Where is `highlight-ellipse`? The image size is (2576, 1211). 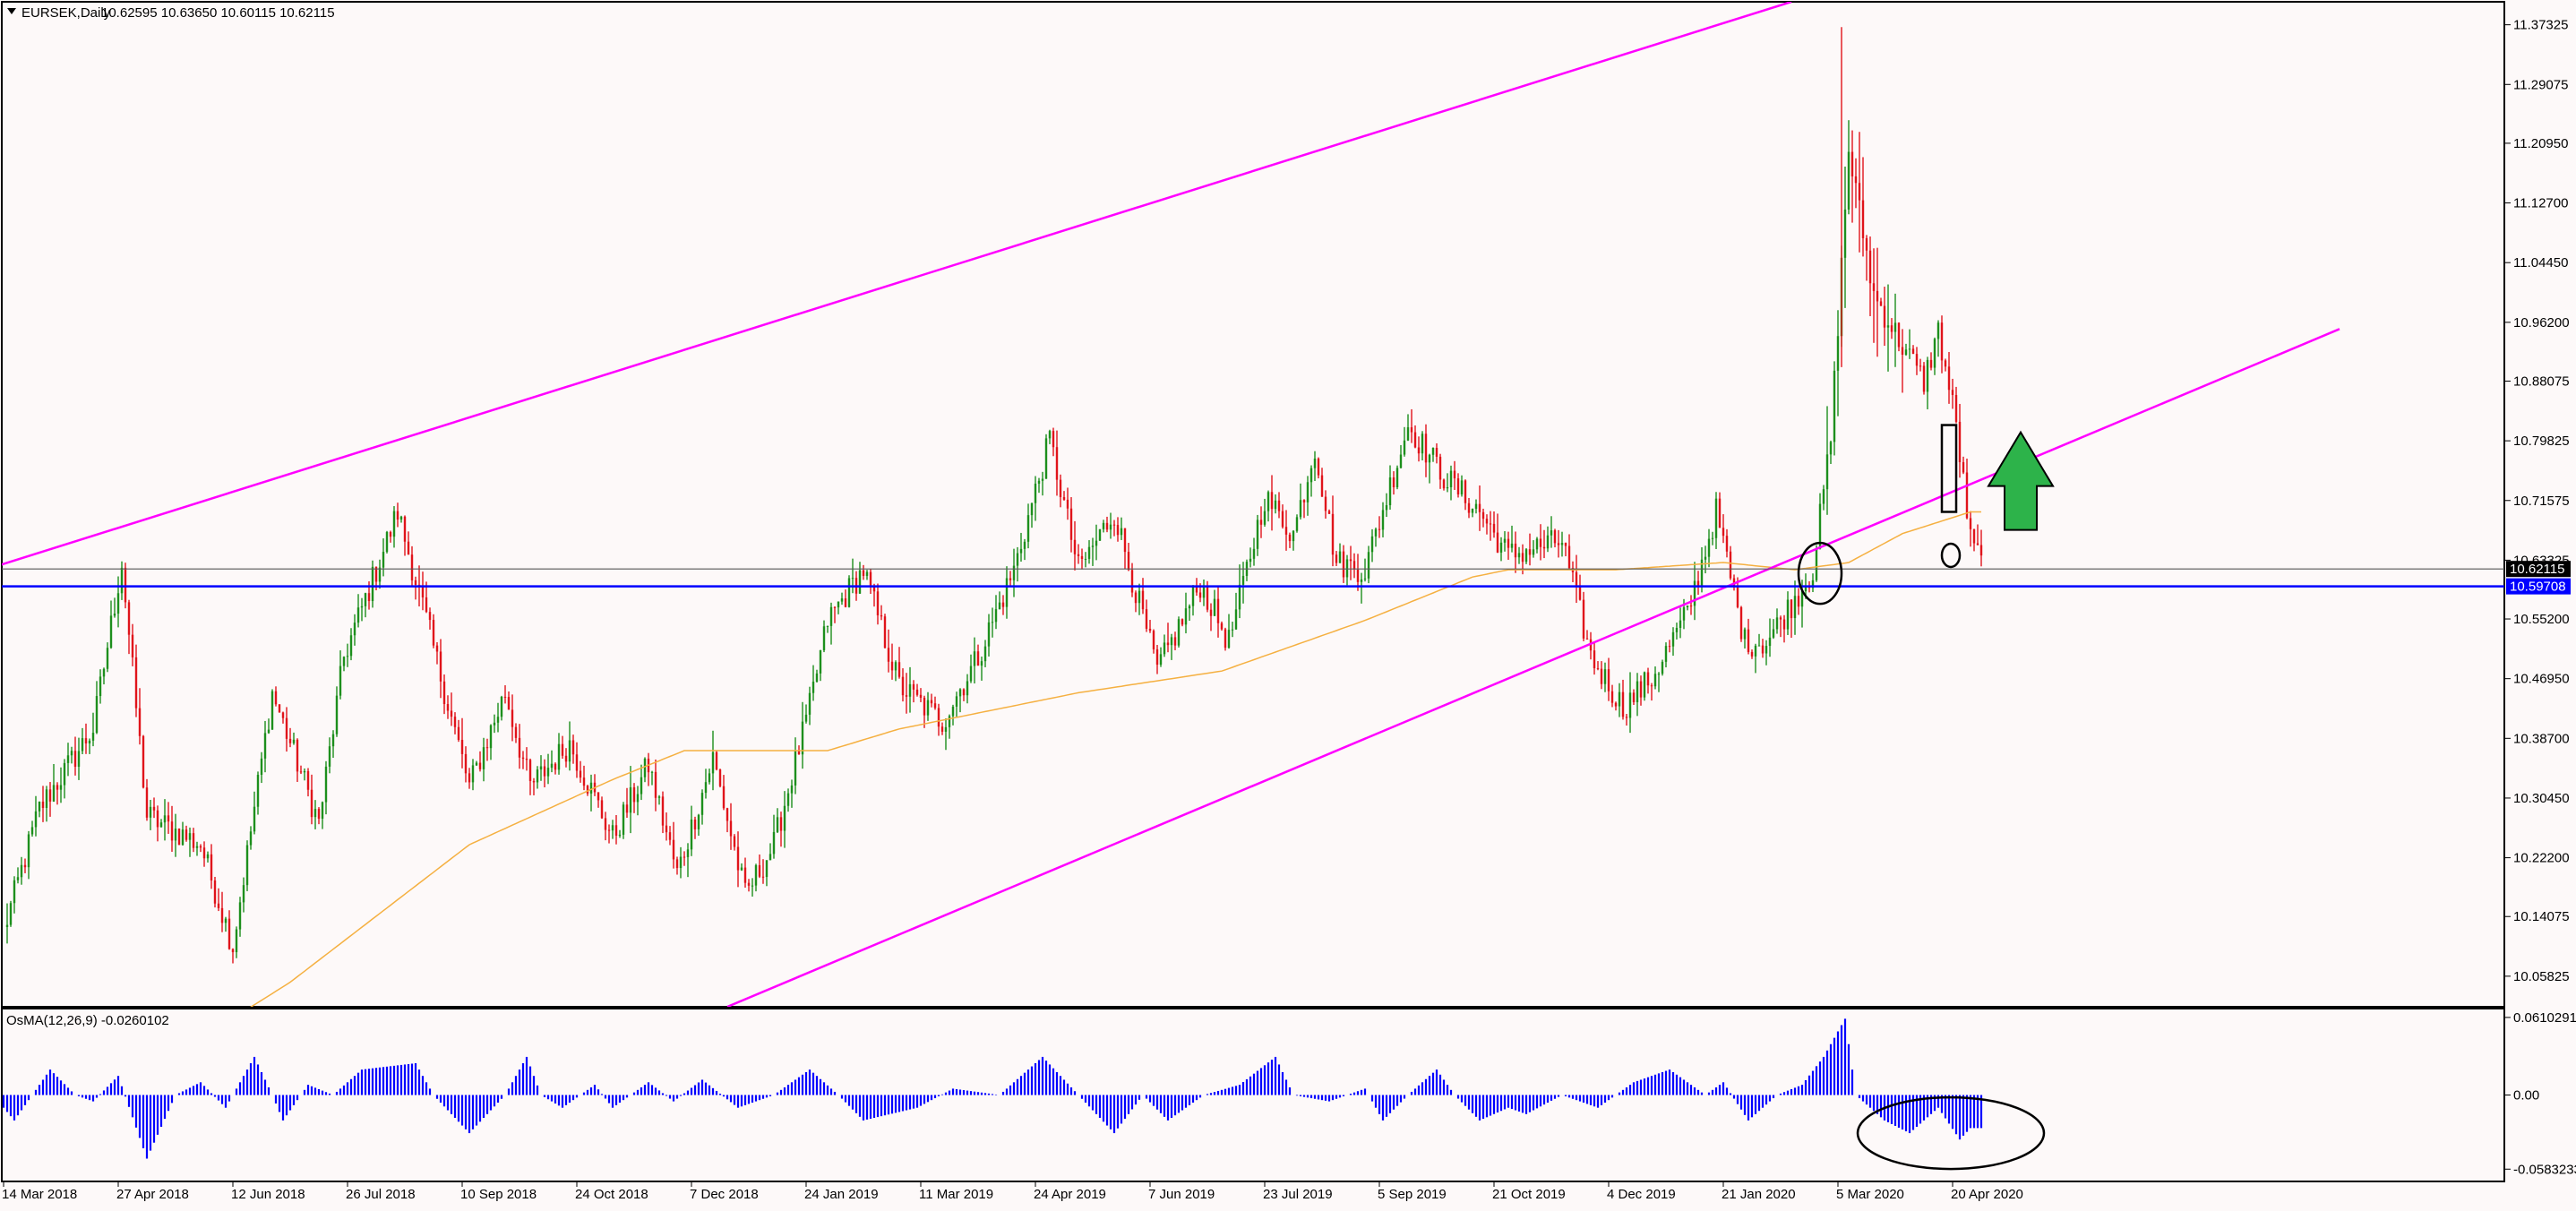
highlight-ellipse is located at coordinates (1820, 573).